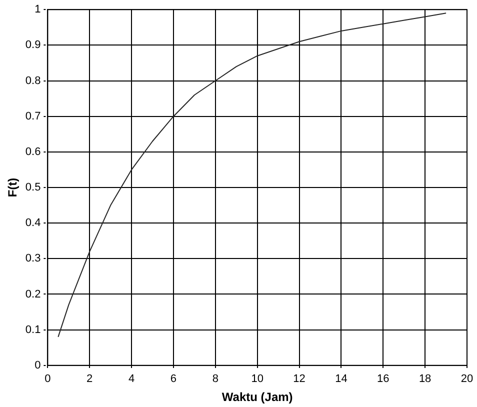 The image size is (477, 407). I want to click on x-tick-label: 14, so click(341, 379).